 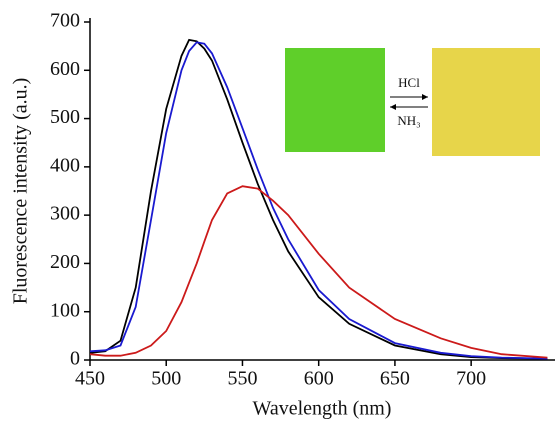 What do you see at coordinates (21, 191) in the screenshot?
I see `y-axis-label: Fluorescence intensity (a.u.)` at bounding box center [21, 191].